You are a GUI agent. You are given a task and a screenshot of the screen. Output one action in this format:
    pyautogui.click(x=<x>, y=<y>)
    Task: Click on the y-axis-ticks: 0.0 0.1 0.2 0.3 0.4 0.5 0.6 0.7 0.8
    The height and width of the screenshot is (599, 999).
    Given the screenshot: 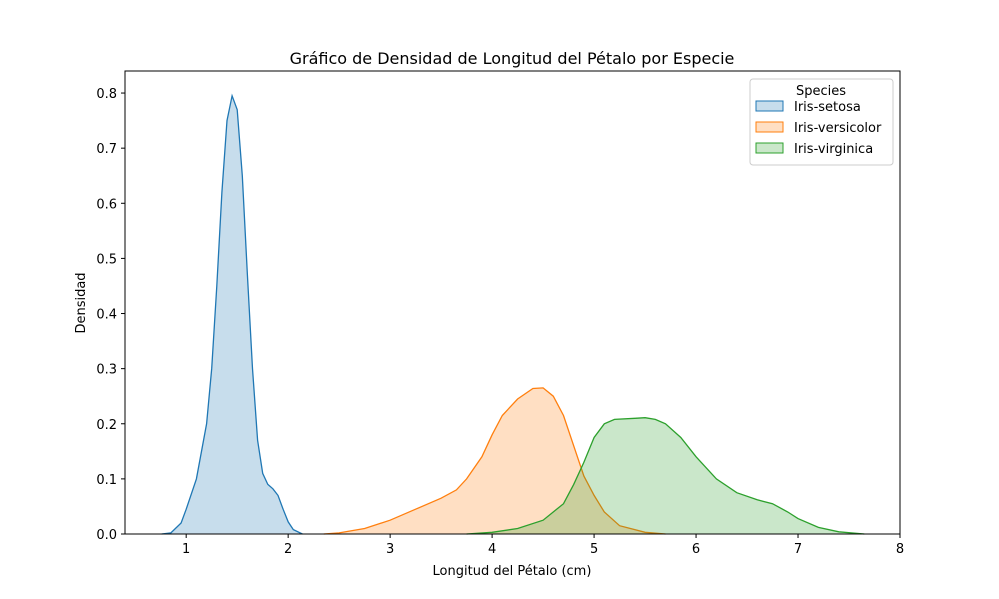 What is the action you would take?
    pyautogui.click(x=110, y=315)
    